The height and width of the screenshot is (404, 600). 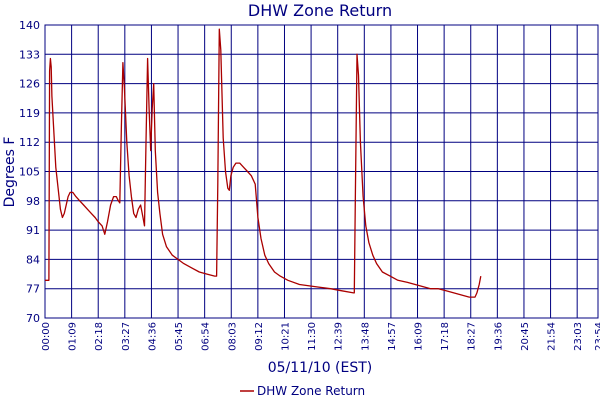 I want to click on legend: DHW Zone Return, so click(x=302, y=391).